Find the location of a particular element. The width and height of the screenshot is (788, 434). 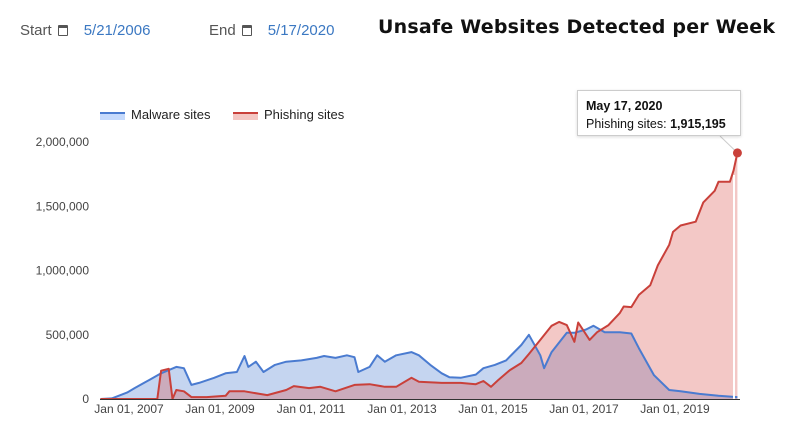

end-date-control: End 5/17/2020 is located at coordinates (271, 30).